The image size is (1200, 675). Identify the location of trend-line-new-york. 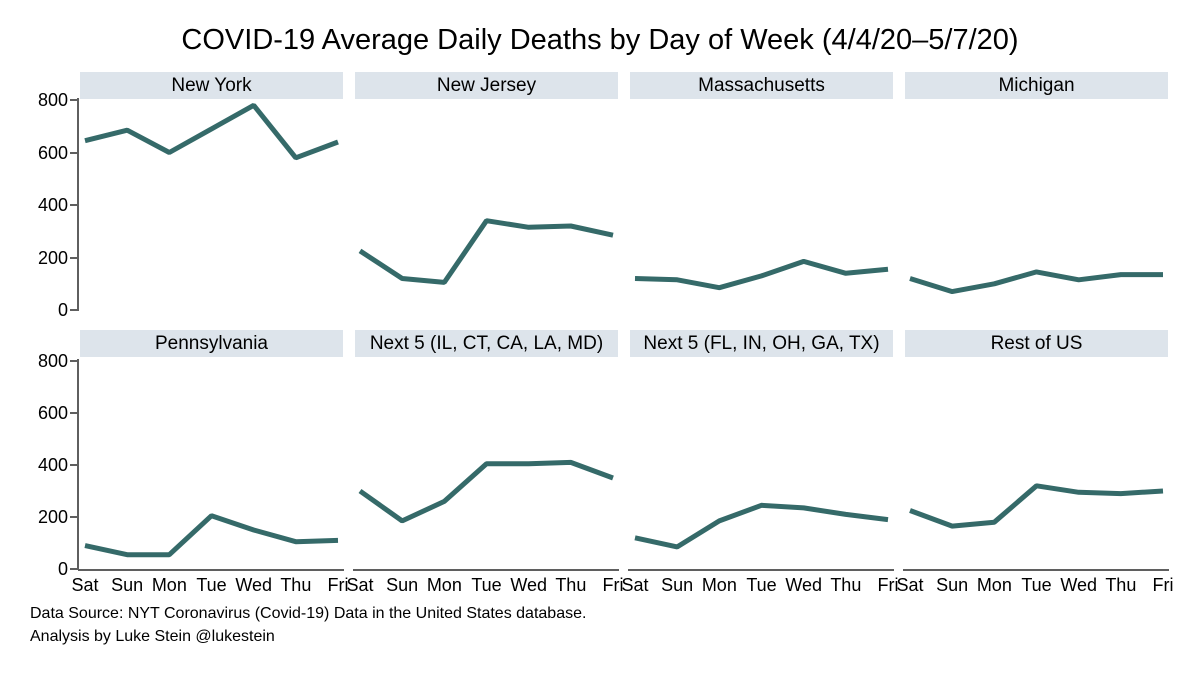
(211, 132).